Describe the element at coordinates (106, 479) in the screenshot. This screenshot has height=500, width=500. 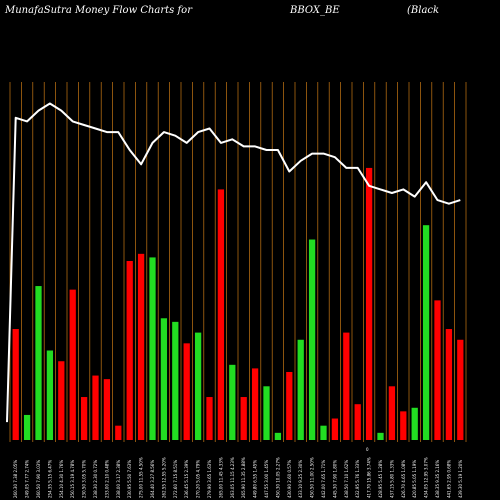
I see `x-tick-label-8: 233.00 2.10 0.48%` at that location.